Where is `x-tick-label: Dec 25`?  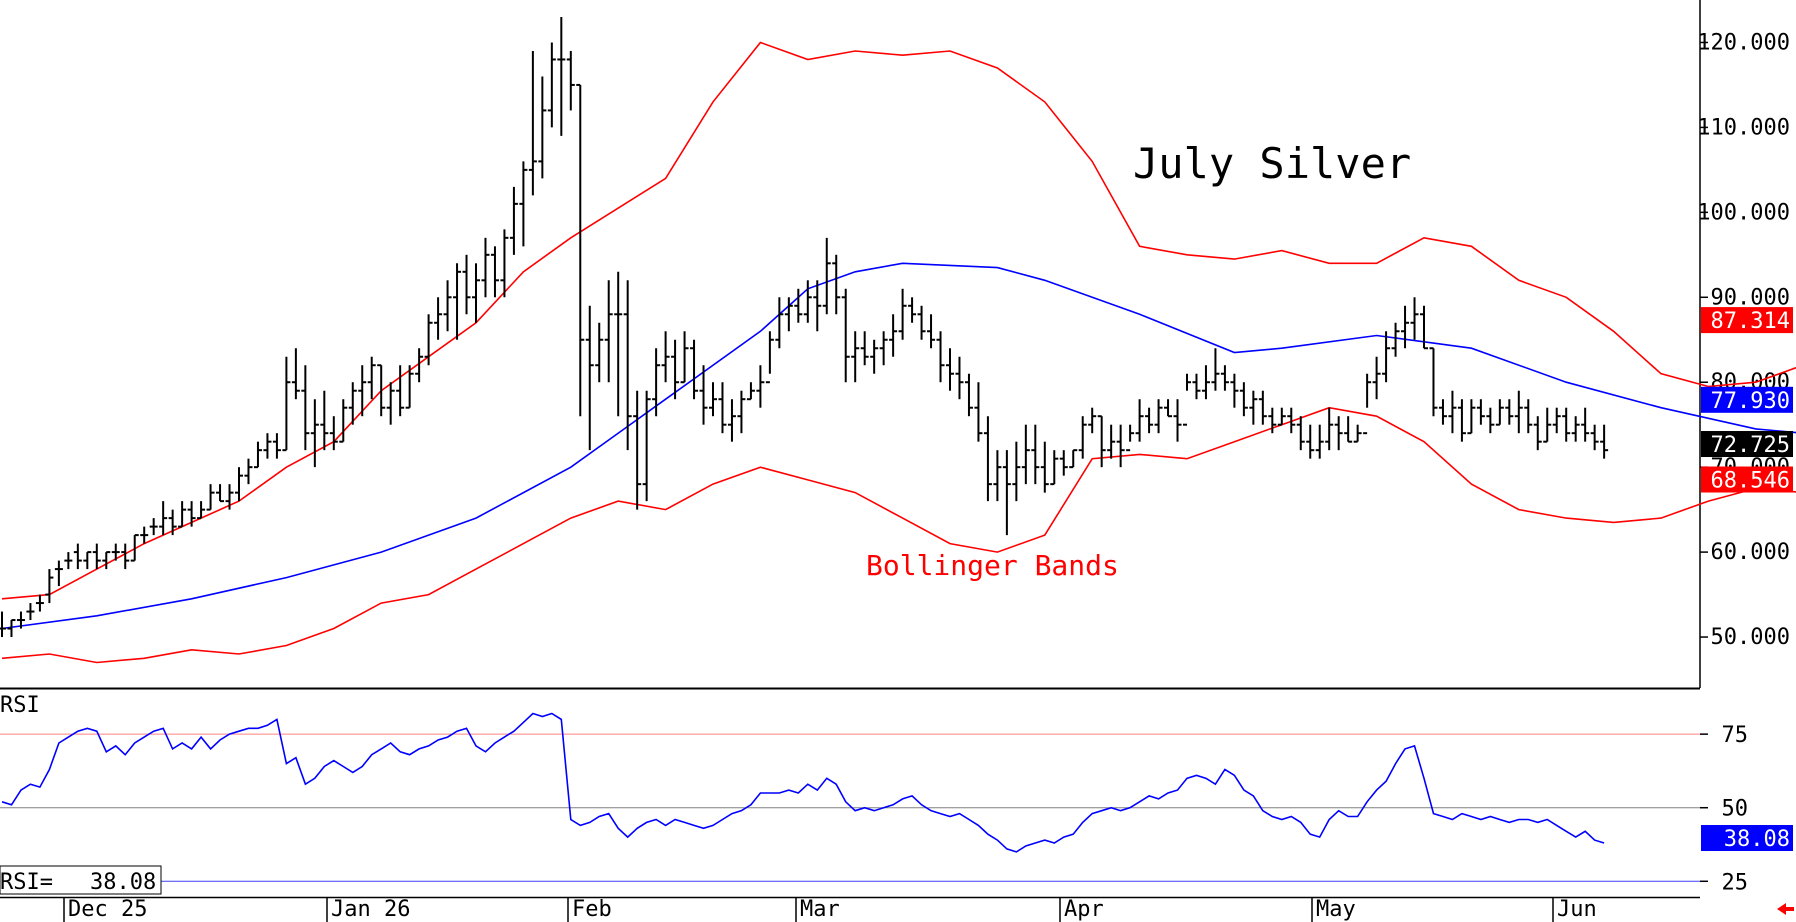 x-tick-label: Dec 25 is located at coordinates (107, 909).